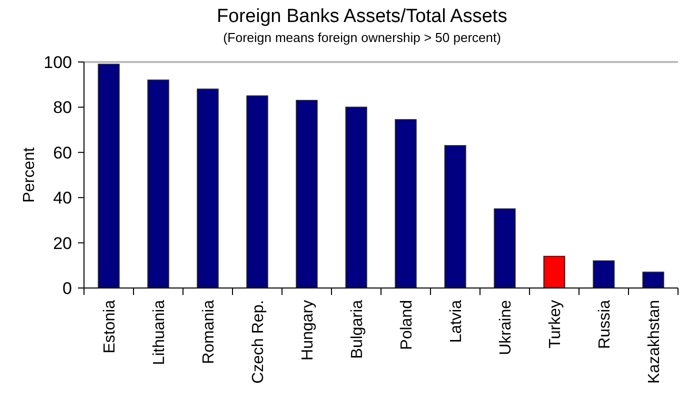 Image resolution: width=684 pixels, height=414 pixels. I want to click on y-tick-label: 40, so click(62, 198).